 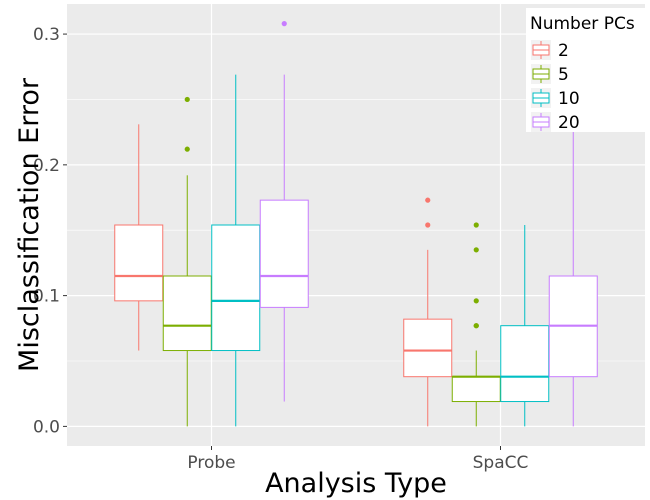 I want to click on y-tick-label: 0.2, so click(x=46, y=166).